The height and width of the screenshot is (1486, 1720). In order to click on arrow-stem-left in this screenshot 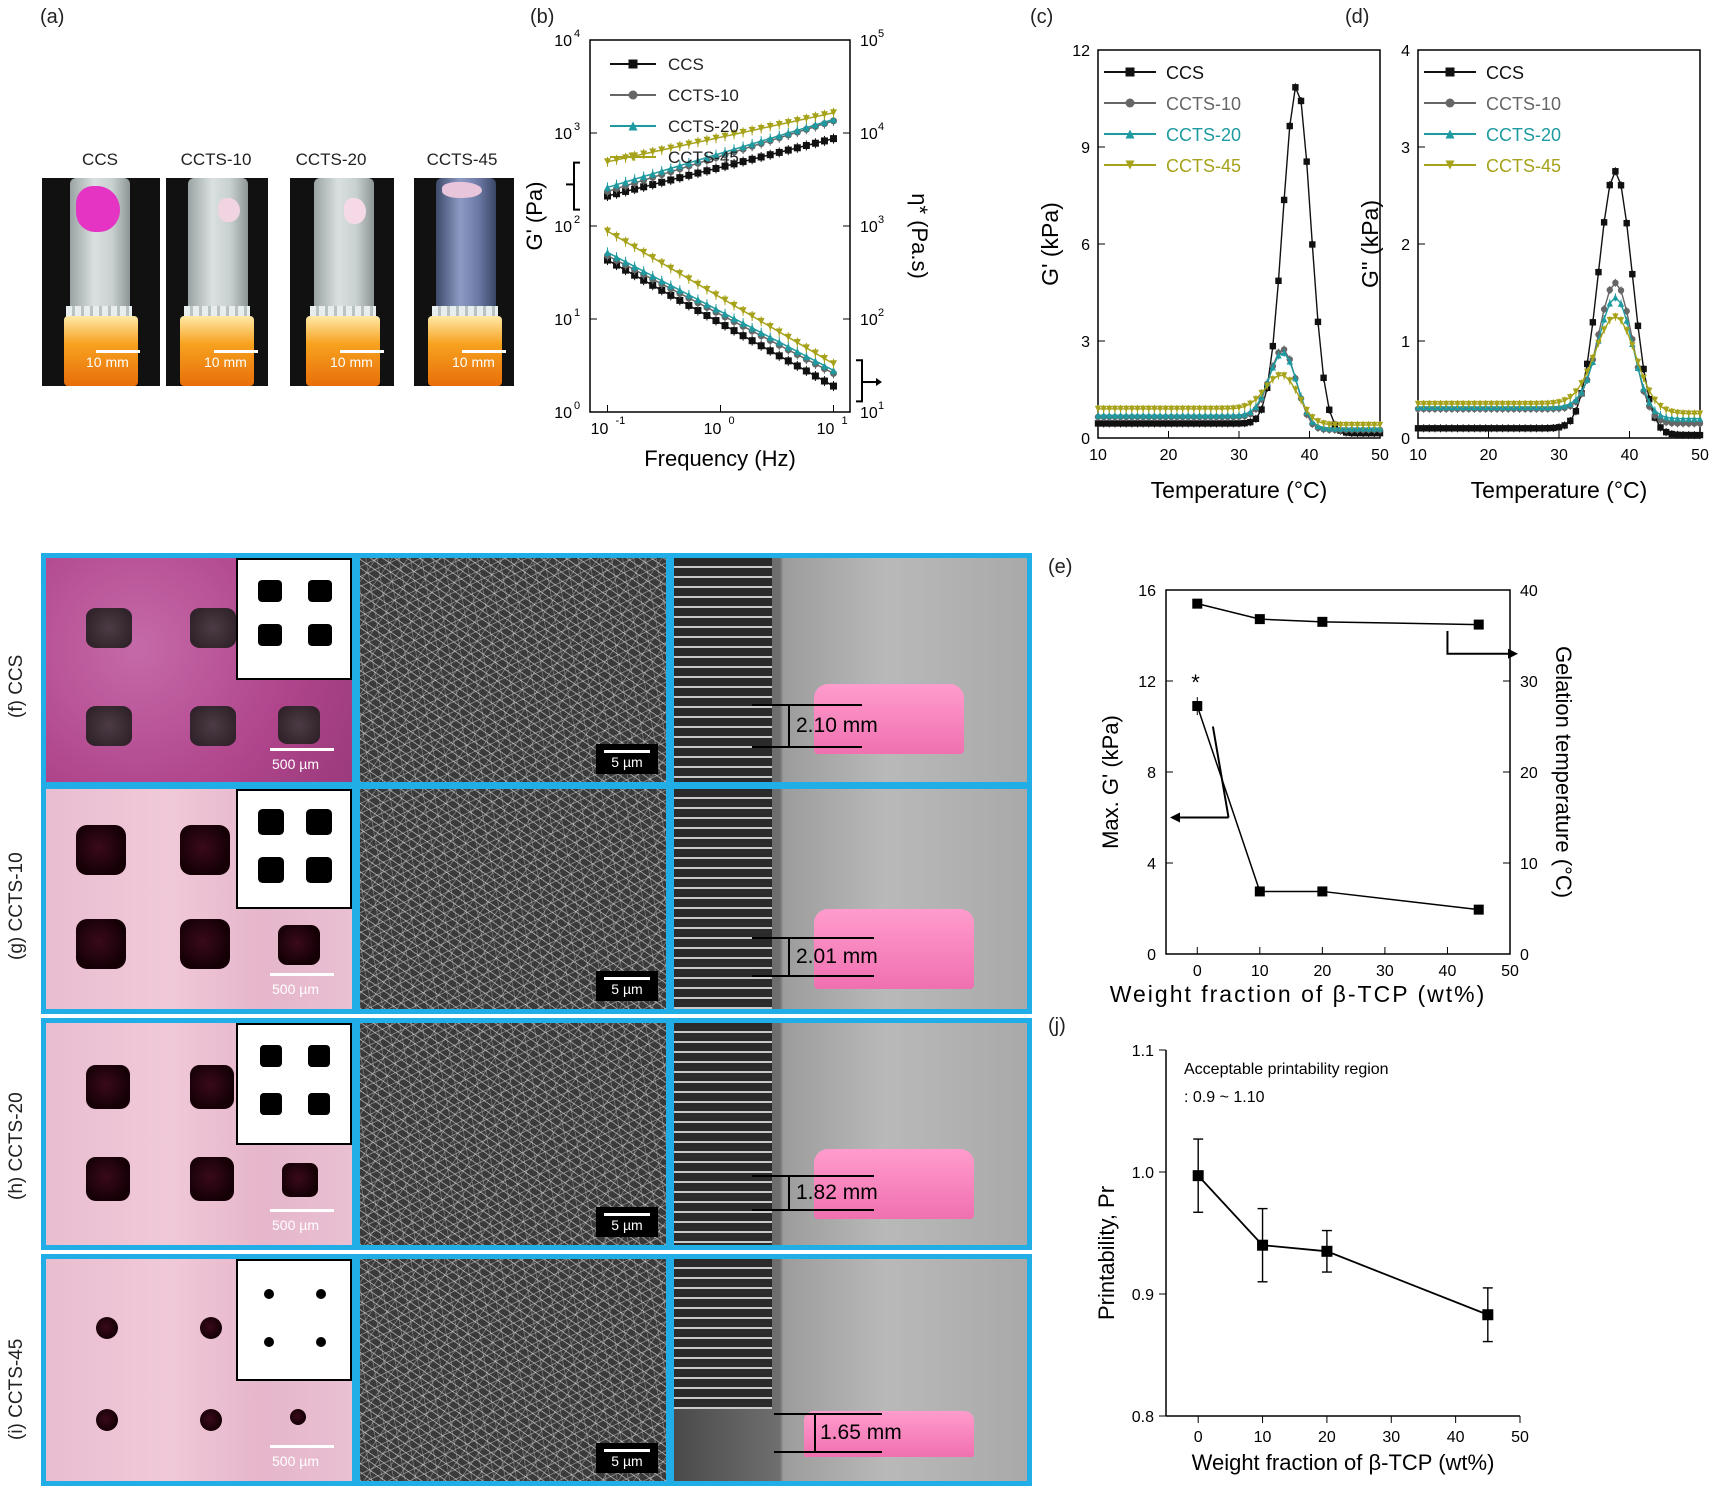, I will do `click(1220, 772)`.